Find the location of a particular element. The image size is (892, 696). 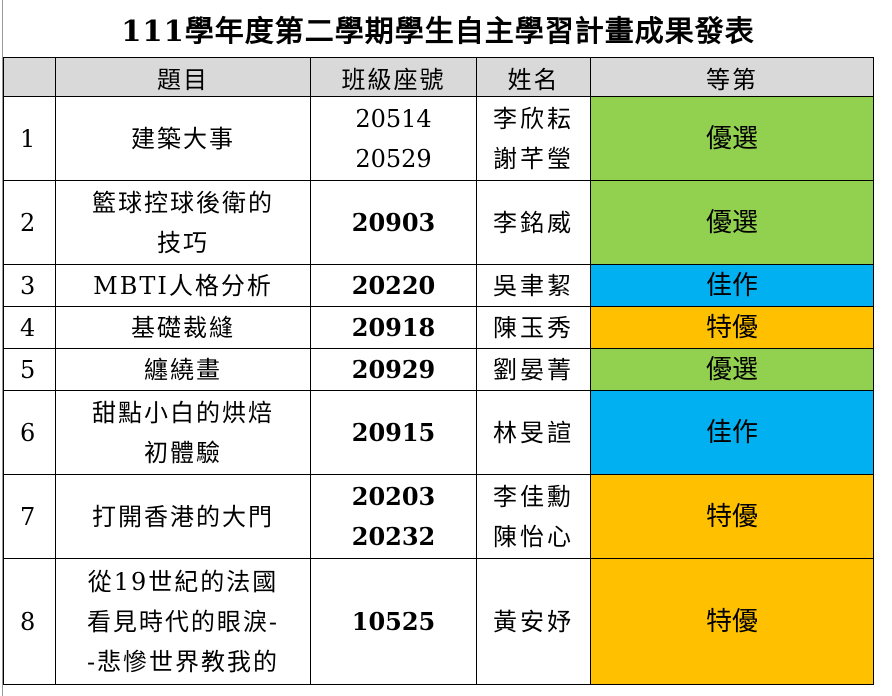

class-line: 20915 is located at coordinates (393, 432).